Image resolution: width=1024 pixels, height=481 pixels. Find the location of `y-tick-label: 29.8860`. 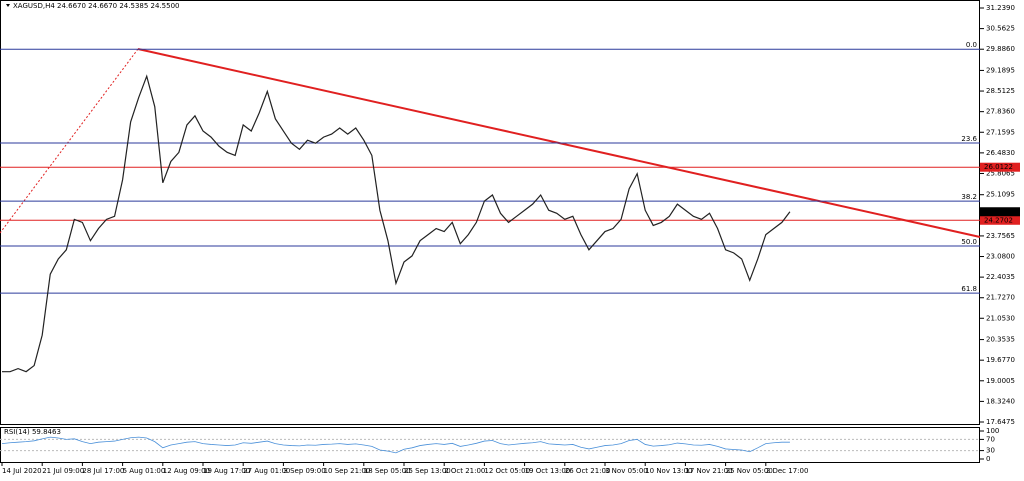

y-tick-label: 29.8860 is located at coordinates (1000, 49).